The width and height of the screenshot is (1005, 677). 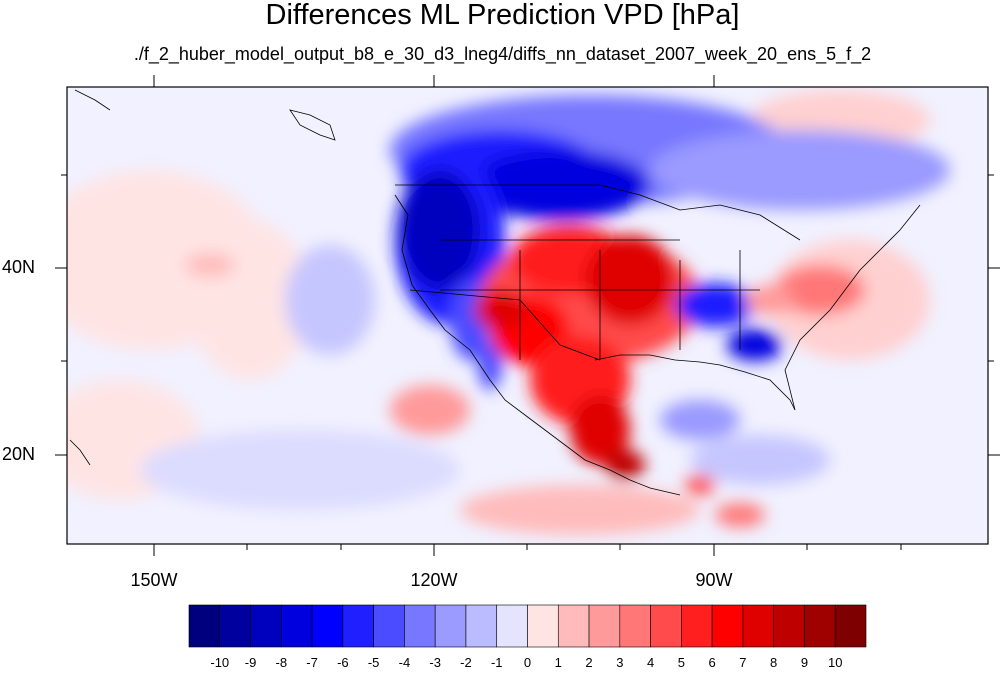 I want to click on colorbar, so click(x=527, y=626).